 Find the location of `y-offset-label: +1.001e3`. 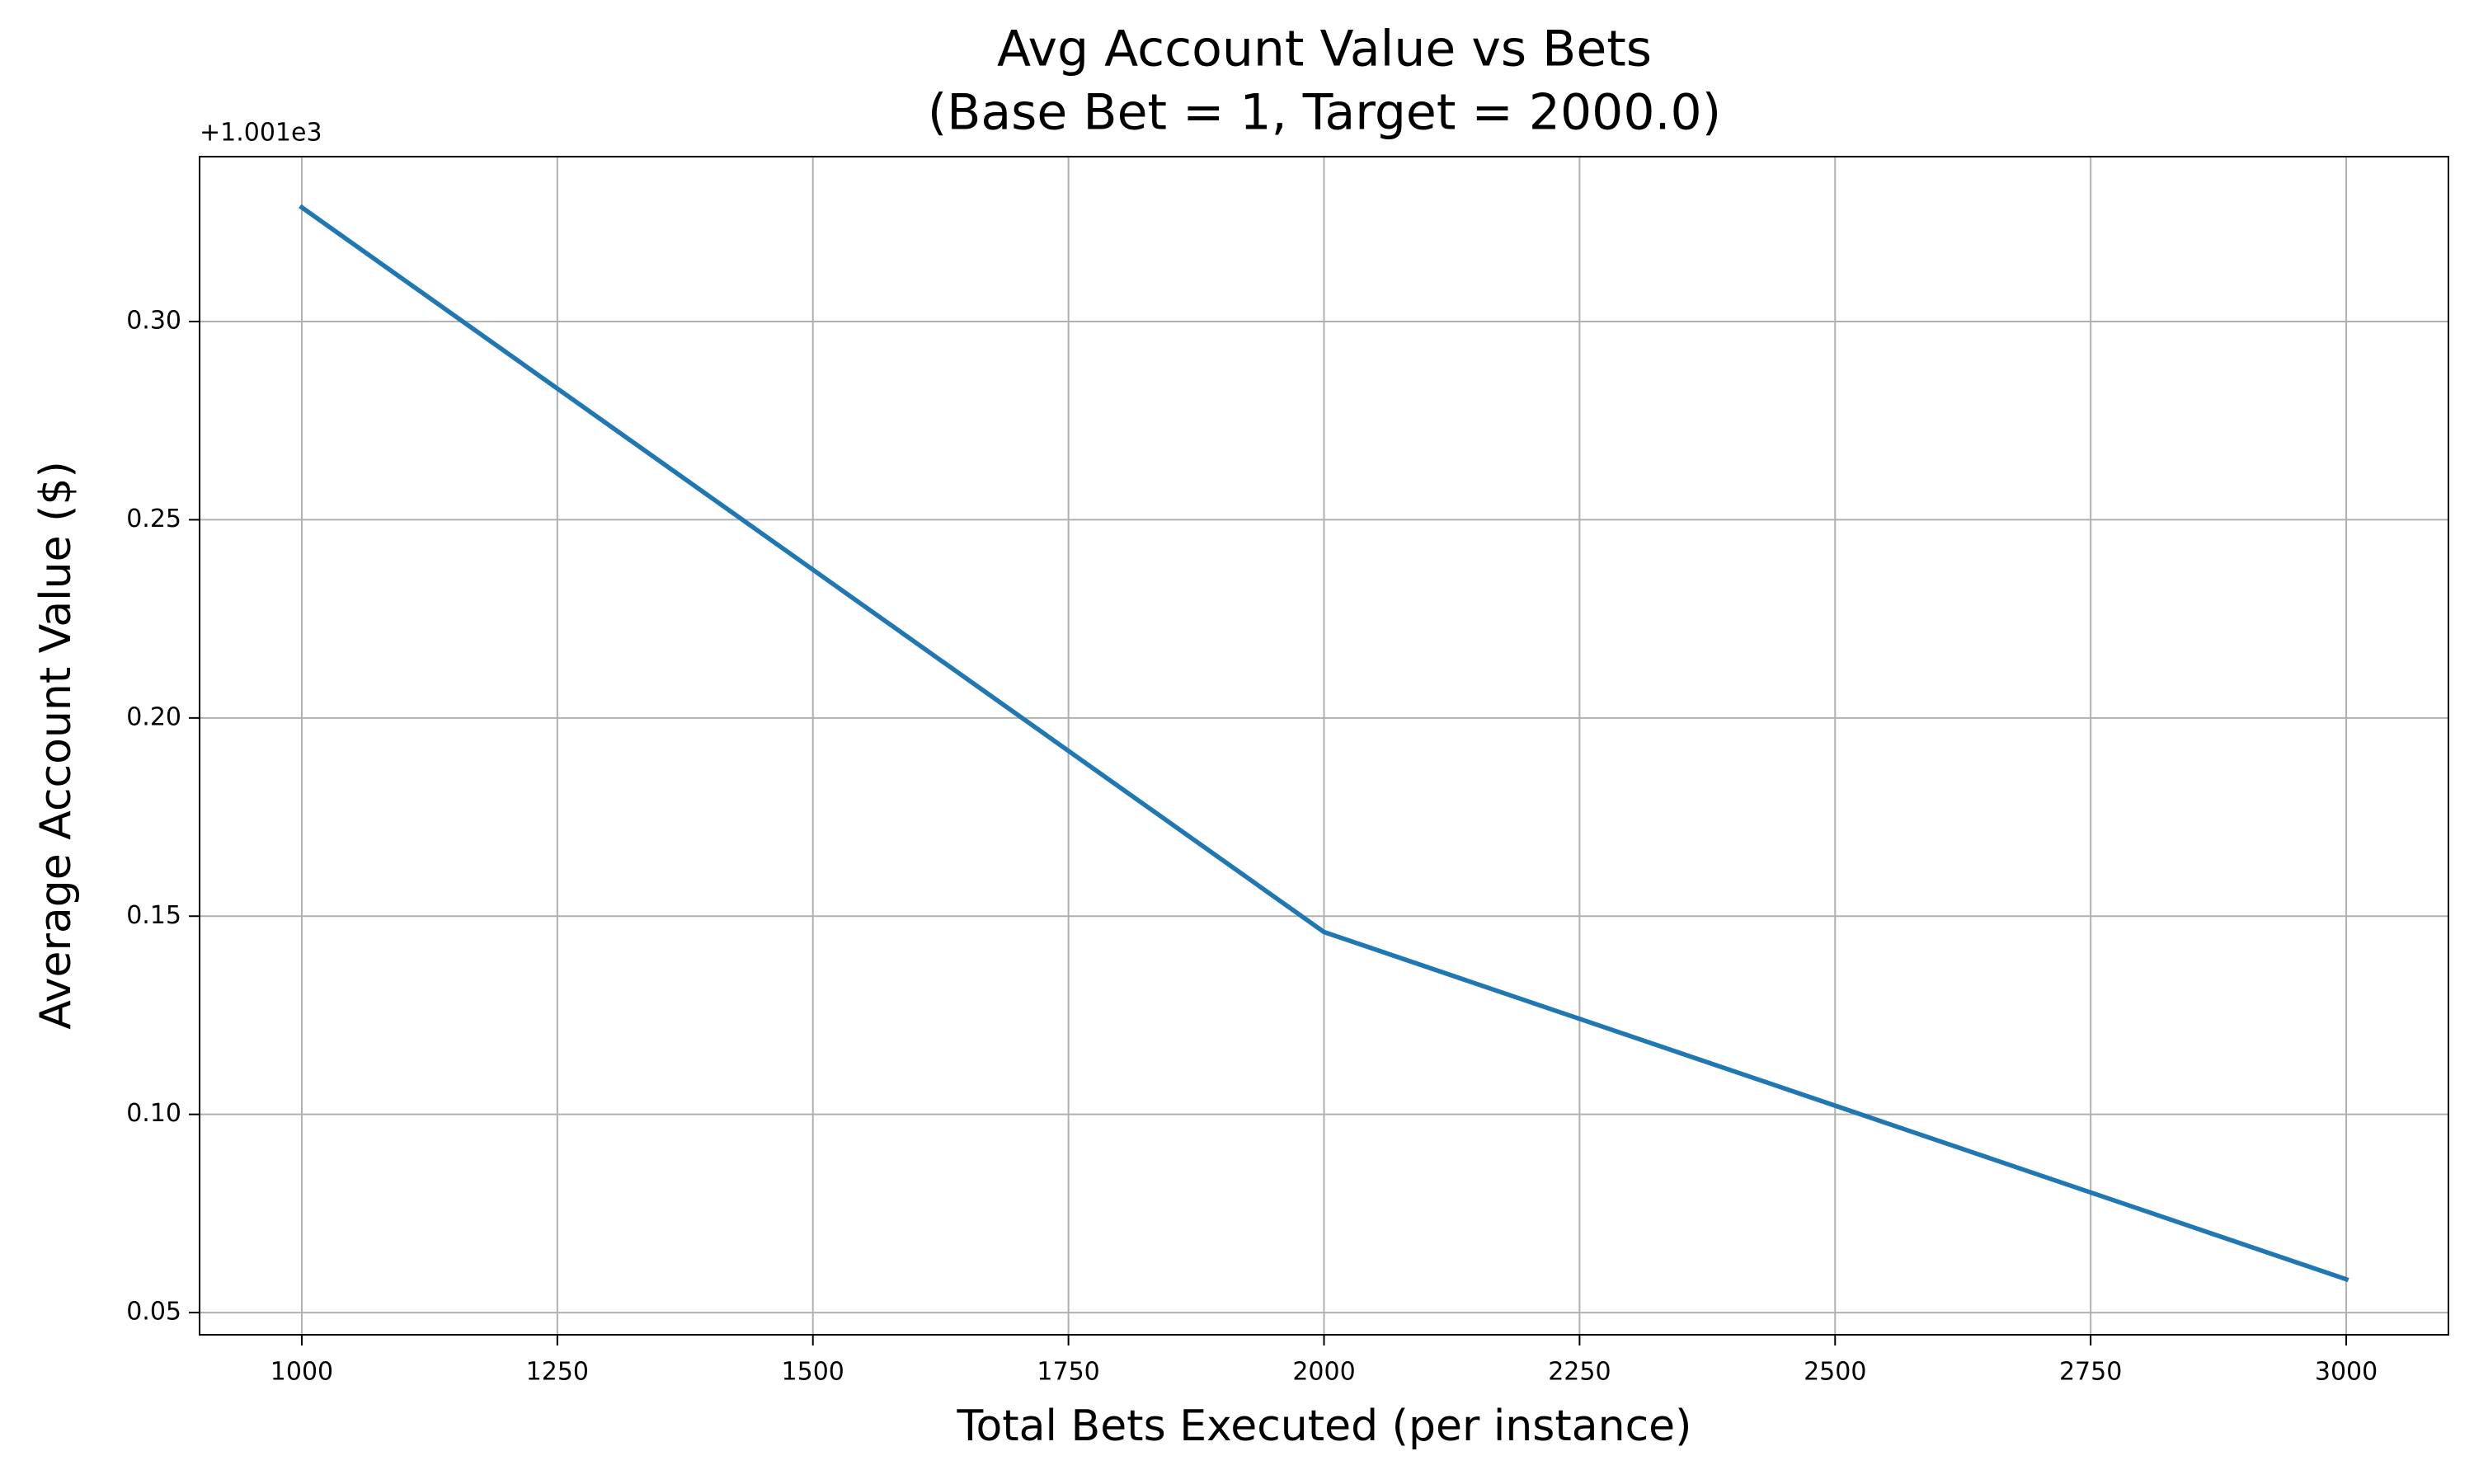

y-offset-label: +1.001e3 is located at coordinates (261, 133).